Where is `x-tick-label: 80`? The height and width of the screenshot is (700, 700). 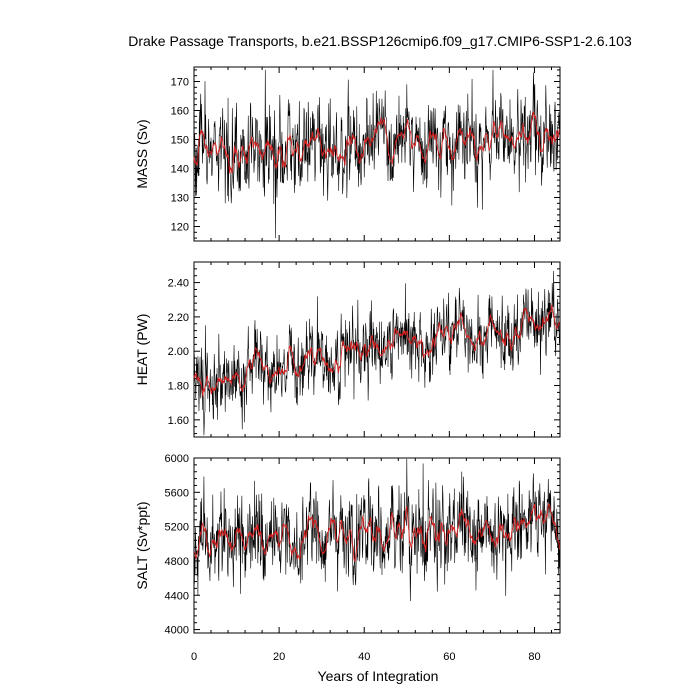
x-tick-label: 80 is located at coordinates (534, 657).